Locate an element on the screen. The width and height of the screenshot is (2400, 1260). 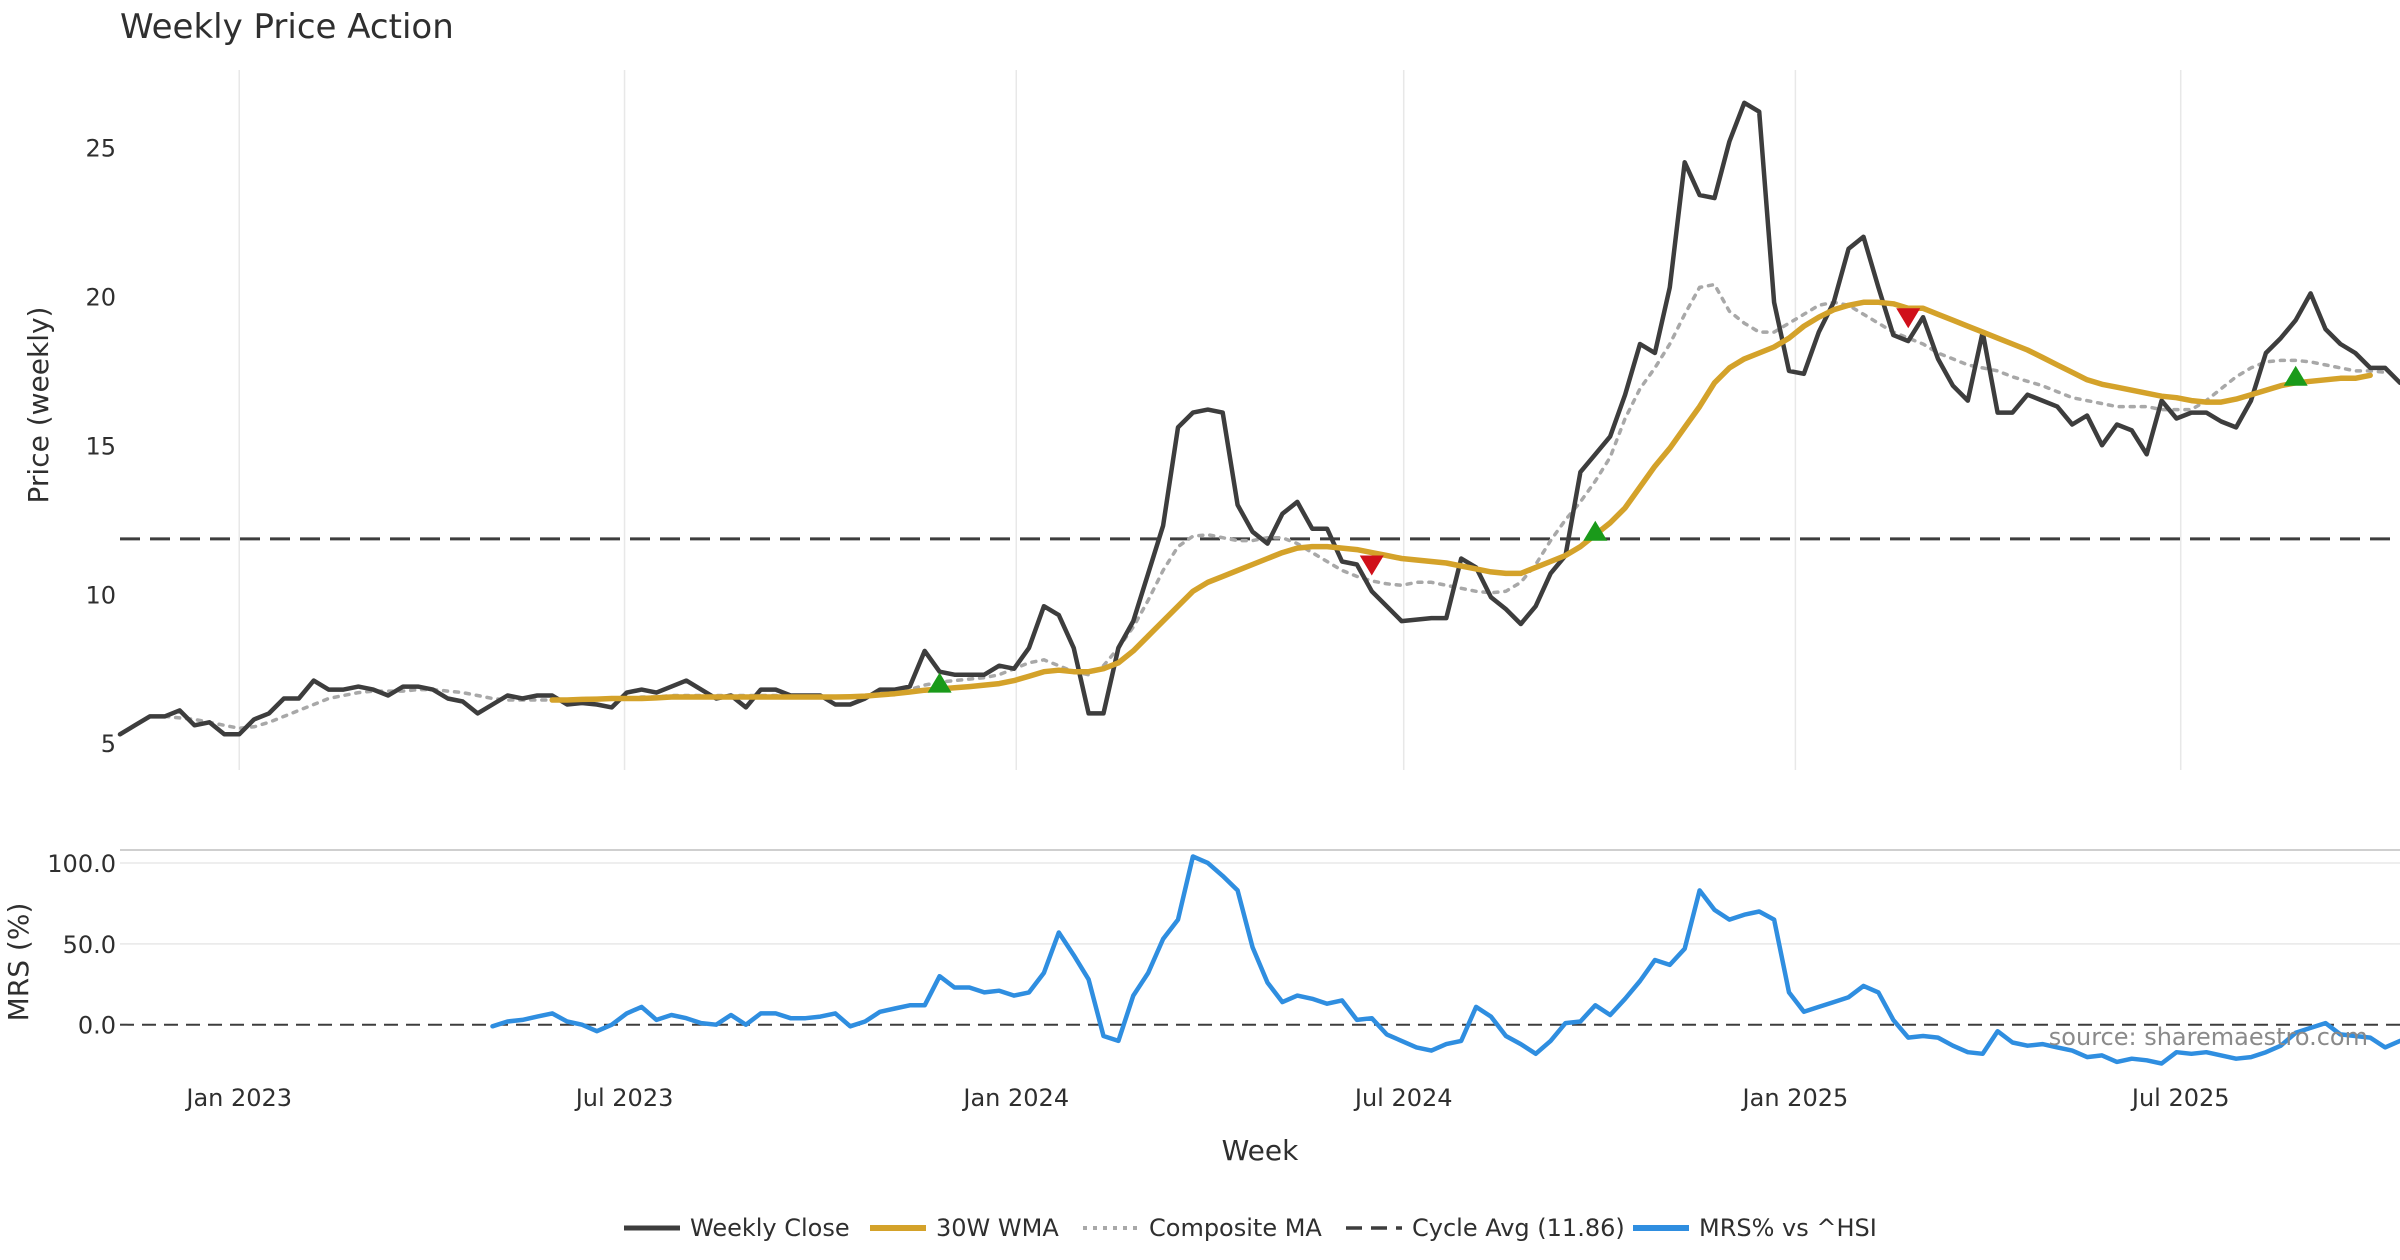
mrs-line is located at coordinates (1445, 960).